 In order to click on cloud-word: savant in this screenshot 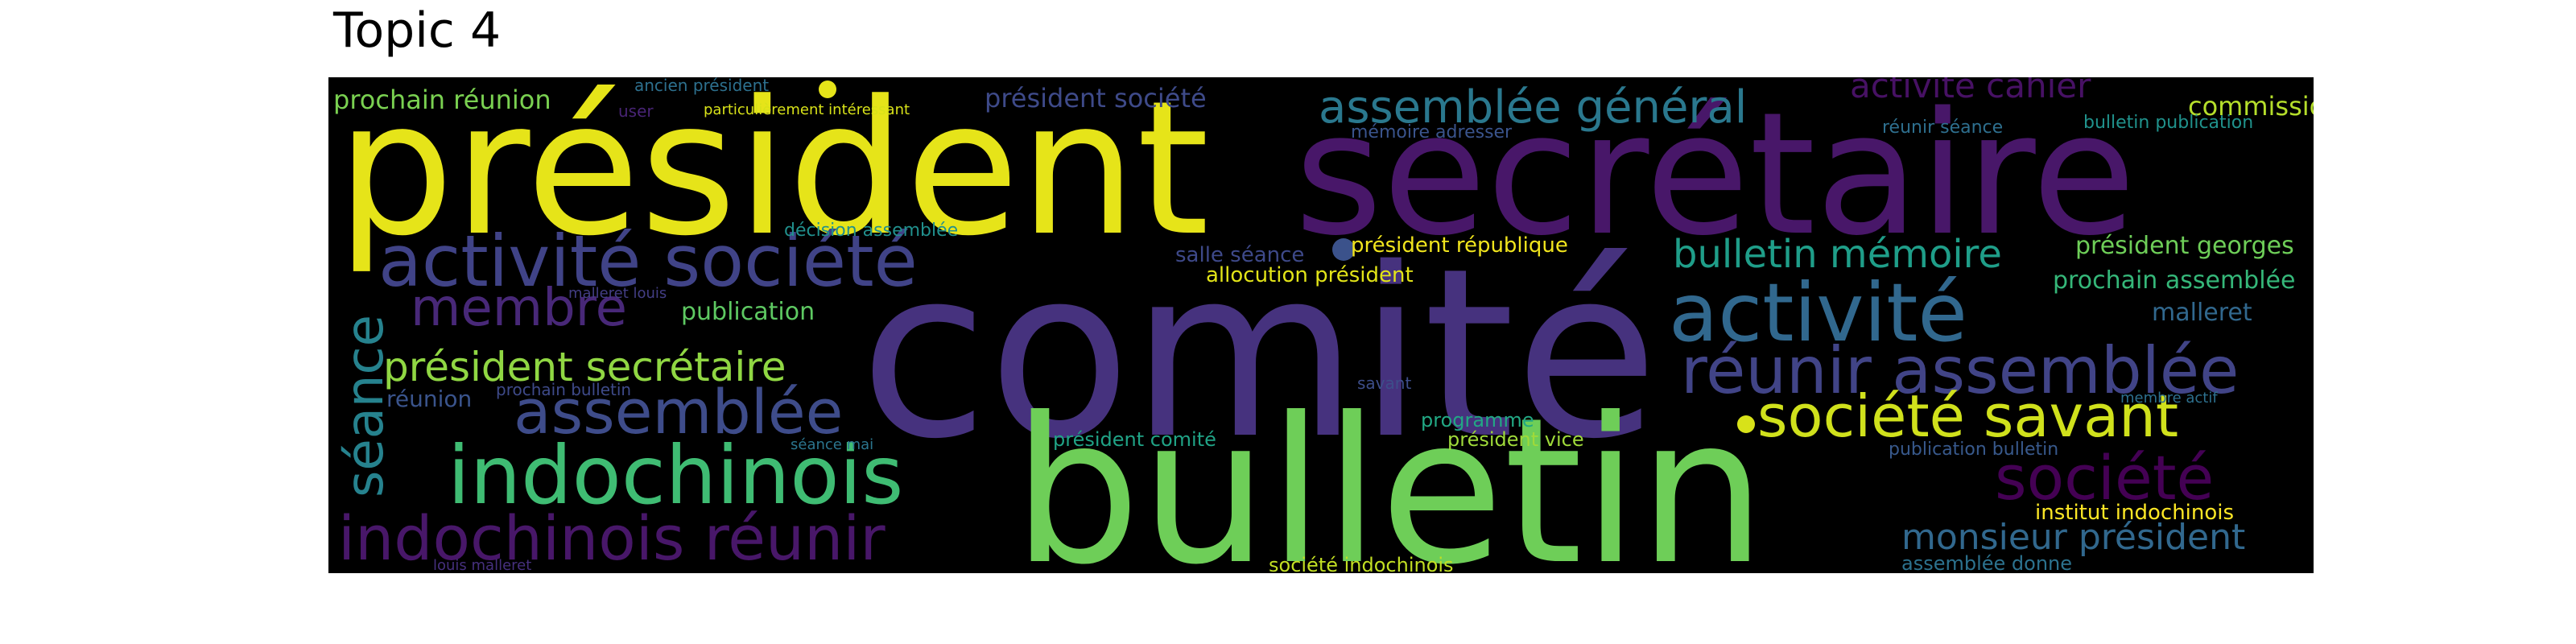, I will do `click(1384, 383)`.